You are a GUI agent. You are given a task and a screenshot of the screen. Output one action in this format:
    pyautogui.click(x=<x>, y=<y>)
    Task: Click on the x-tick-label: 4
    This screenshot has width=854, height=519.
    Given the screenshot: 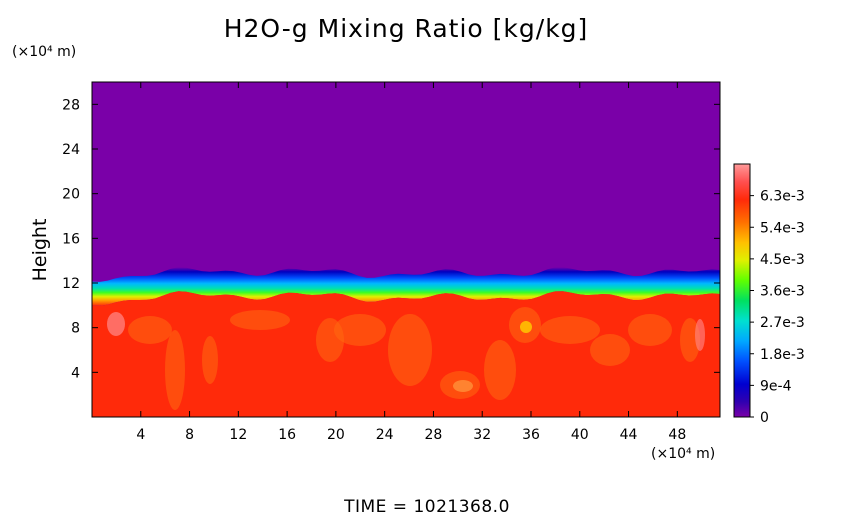 What is the action you would take?
    pyautogui.click(x=140, y=435)
    